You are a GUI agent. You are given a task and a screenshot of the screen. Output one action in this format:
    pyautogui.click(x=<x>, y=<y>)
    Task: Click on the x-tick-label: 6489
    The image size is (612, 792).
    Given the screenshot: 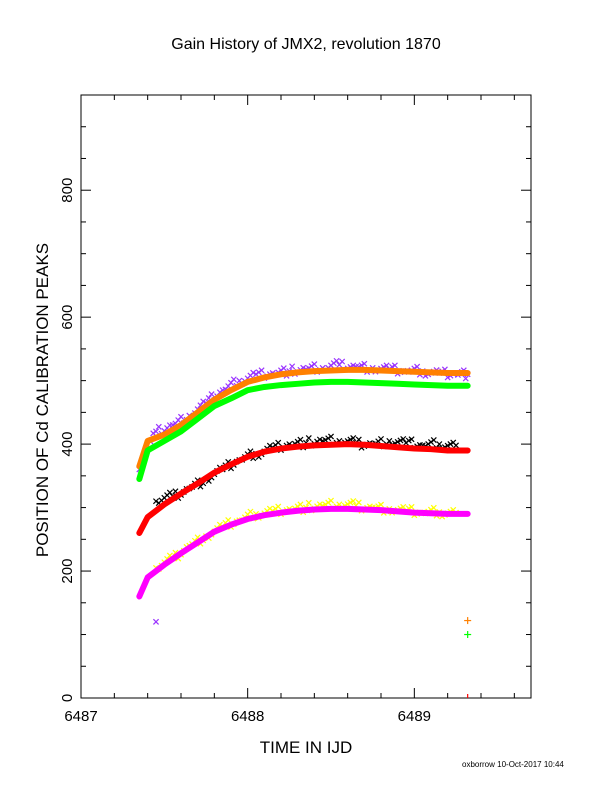 What is the action you would take?
    pyautogui.click(x=414, y=716)
    